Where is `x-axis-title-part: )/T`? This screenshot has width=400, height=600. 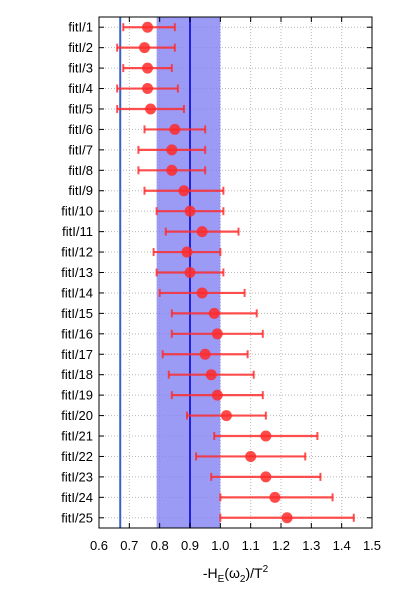 x-axis-title-part: )/T is located at coordinates (254, 573).